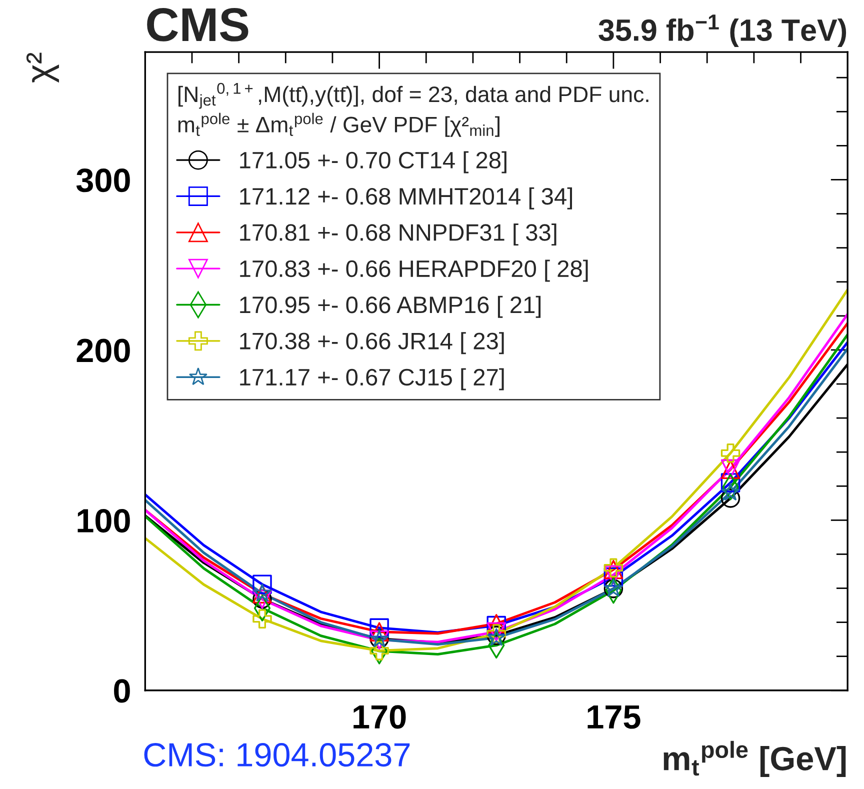 The width and height of the screenshot is (864, 789). Describe the element at coordinates (413, 109) in the screenshot. I see `text: [N$_{jet}$$^{0,1+}$,M(tt̄),y(tt̄)], dof = 23, data and PDF unc. m$_{t}$$^{pole}$ ± Δm$_{t}$$^{pole}$ / GeV PDF [χ²$_{min}$]` at that location.